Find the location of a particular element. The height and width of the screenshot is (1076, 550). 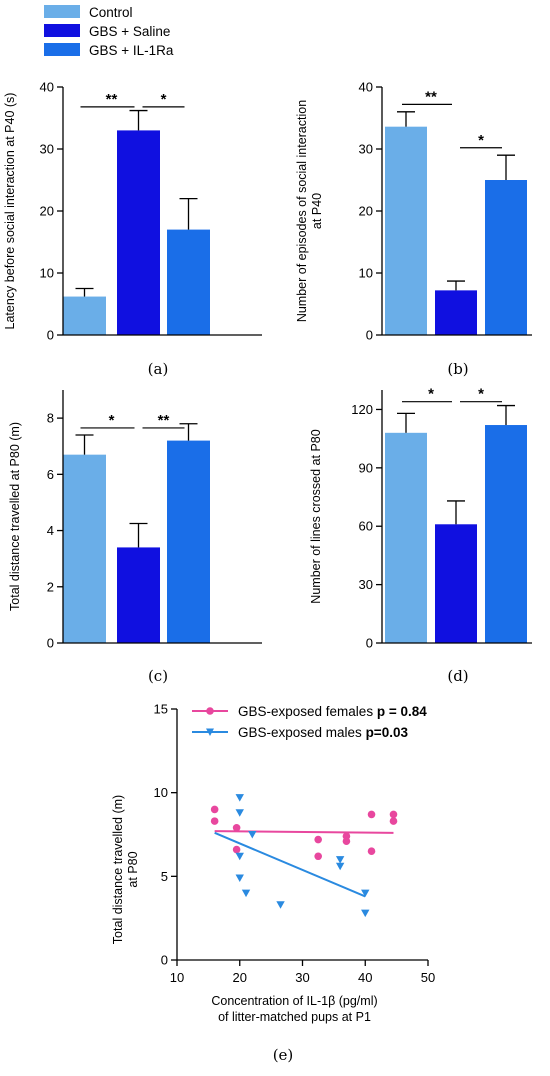

panel-e-fit-line-females is located at coordinates (304, 832).